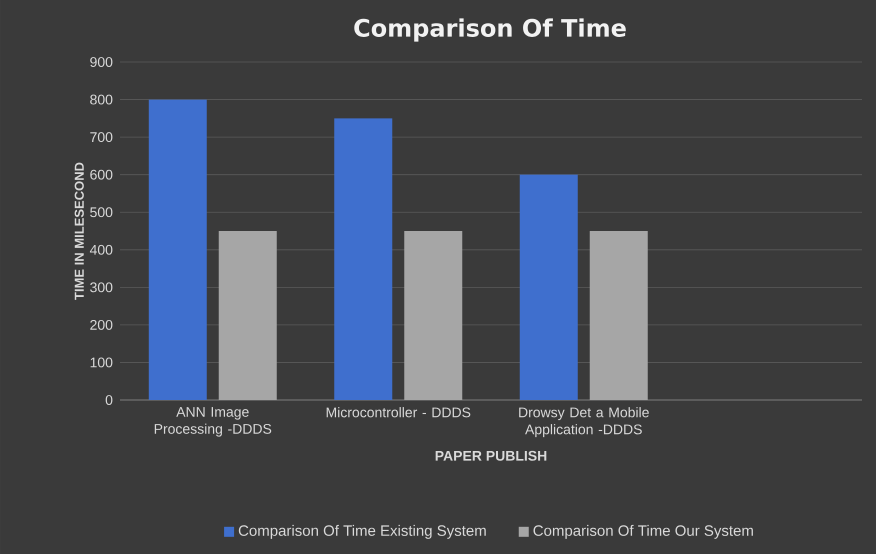  I want to click on y-tick-label: 800, so click(101, 99).